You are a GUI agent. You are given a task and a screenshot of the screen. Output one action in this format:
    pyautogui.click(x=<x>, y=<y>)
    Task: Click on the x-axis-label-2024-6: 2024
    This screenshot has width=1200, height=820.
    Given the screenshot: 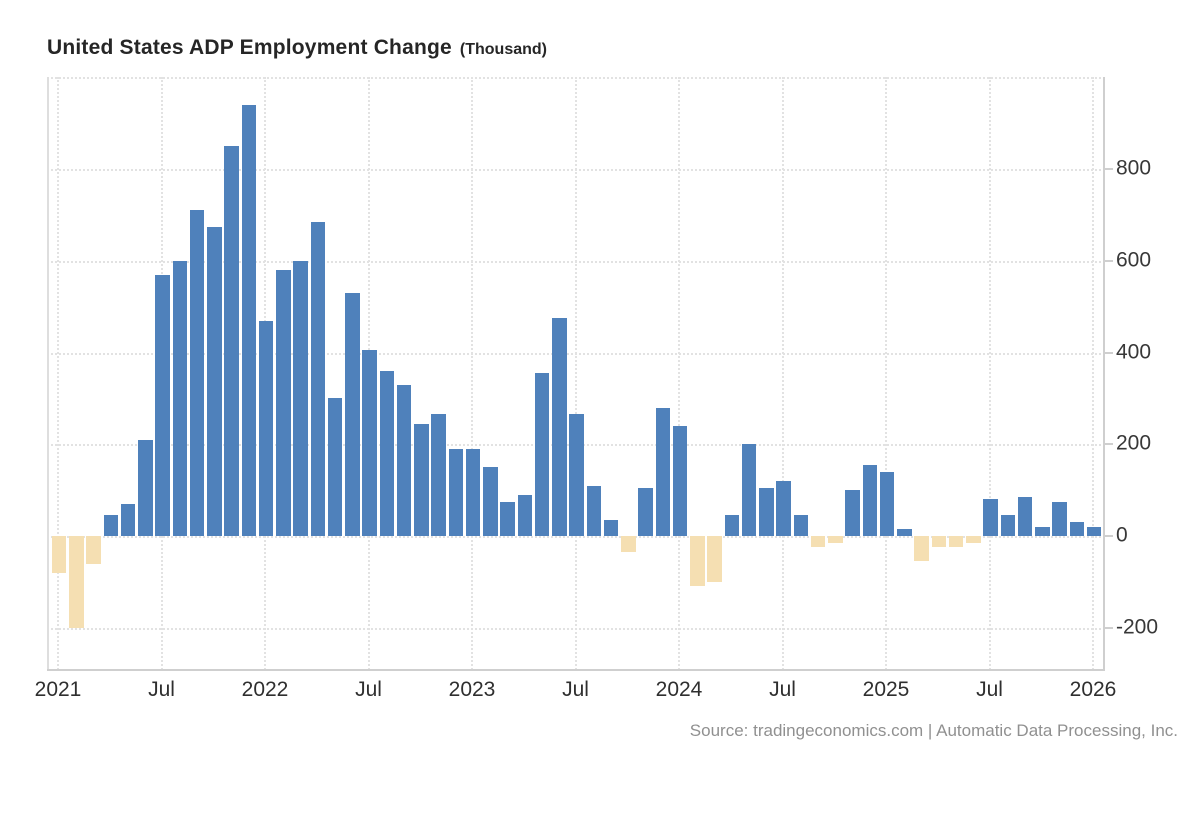 What is the action you would take?
    pyautogui.click(x=679, y=689)
    